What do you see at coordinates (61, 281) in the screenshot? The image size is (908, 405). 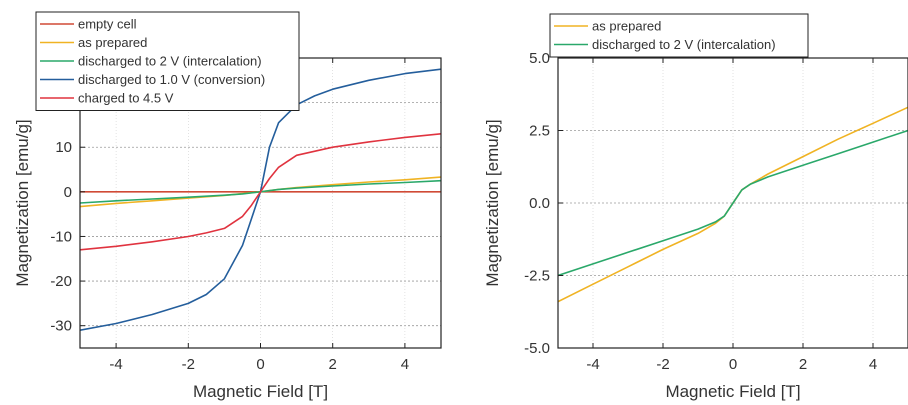 I see `y-tick-label: -20` at bounding box center [61, 281].